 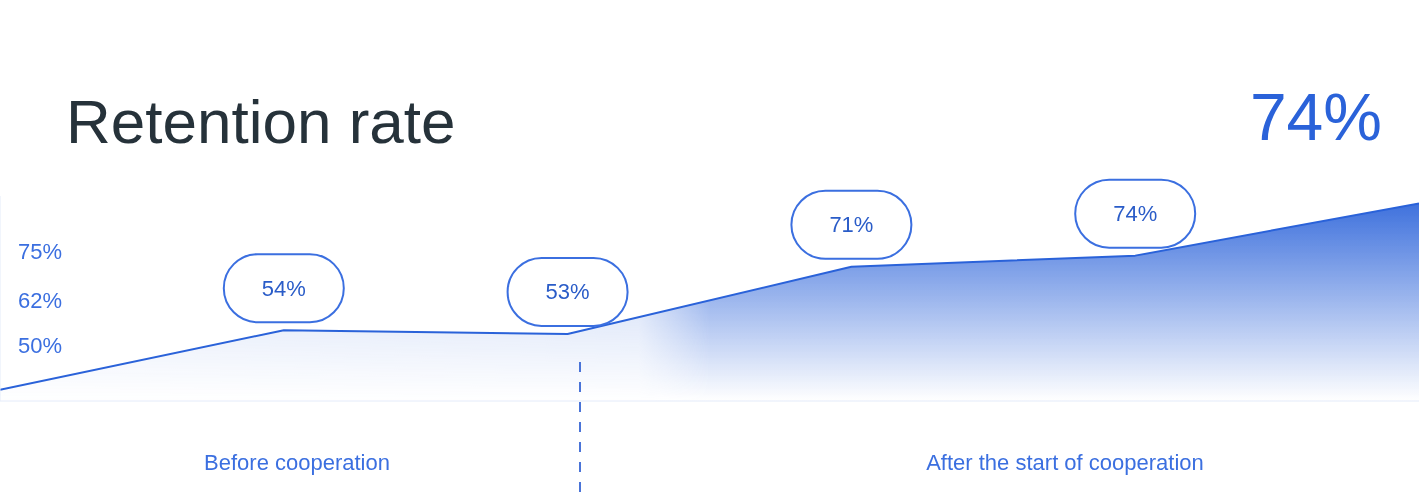 I want to click on y-tick-label: 75%, so click(x=40, y=252).